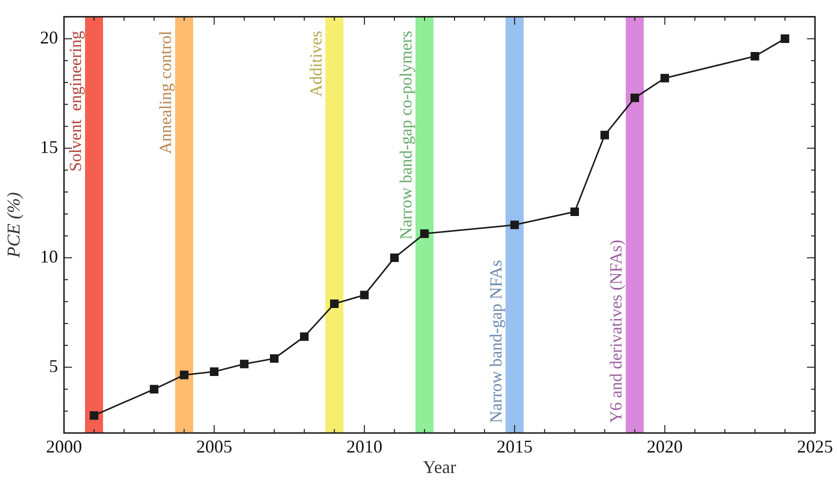  What do you see at coordinates (514, 446) in the screenshot?
I see `x-tick-label: 2015` at bounding box center [514, 446].